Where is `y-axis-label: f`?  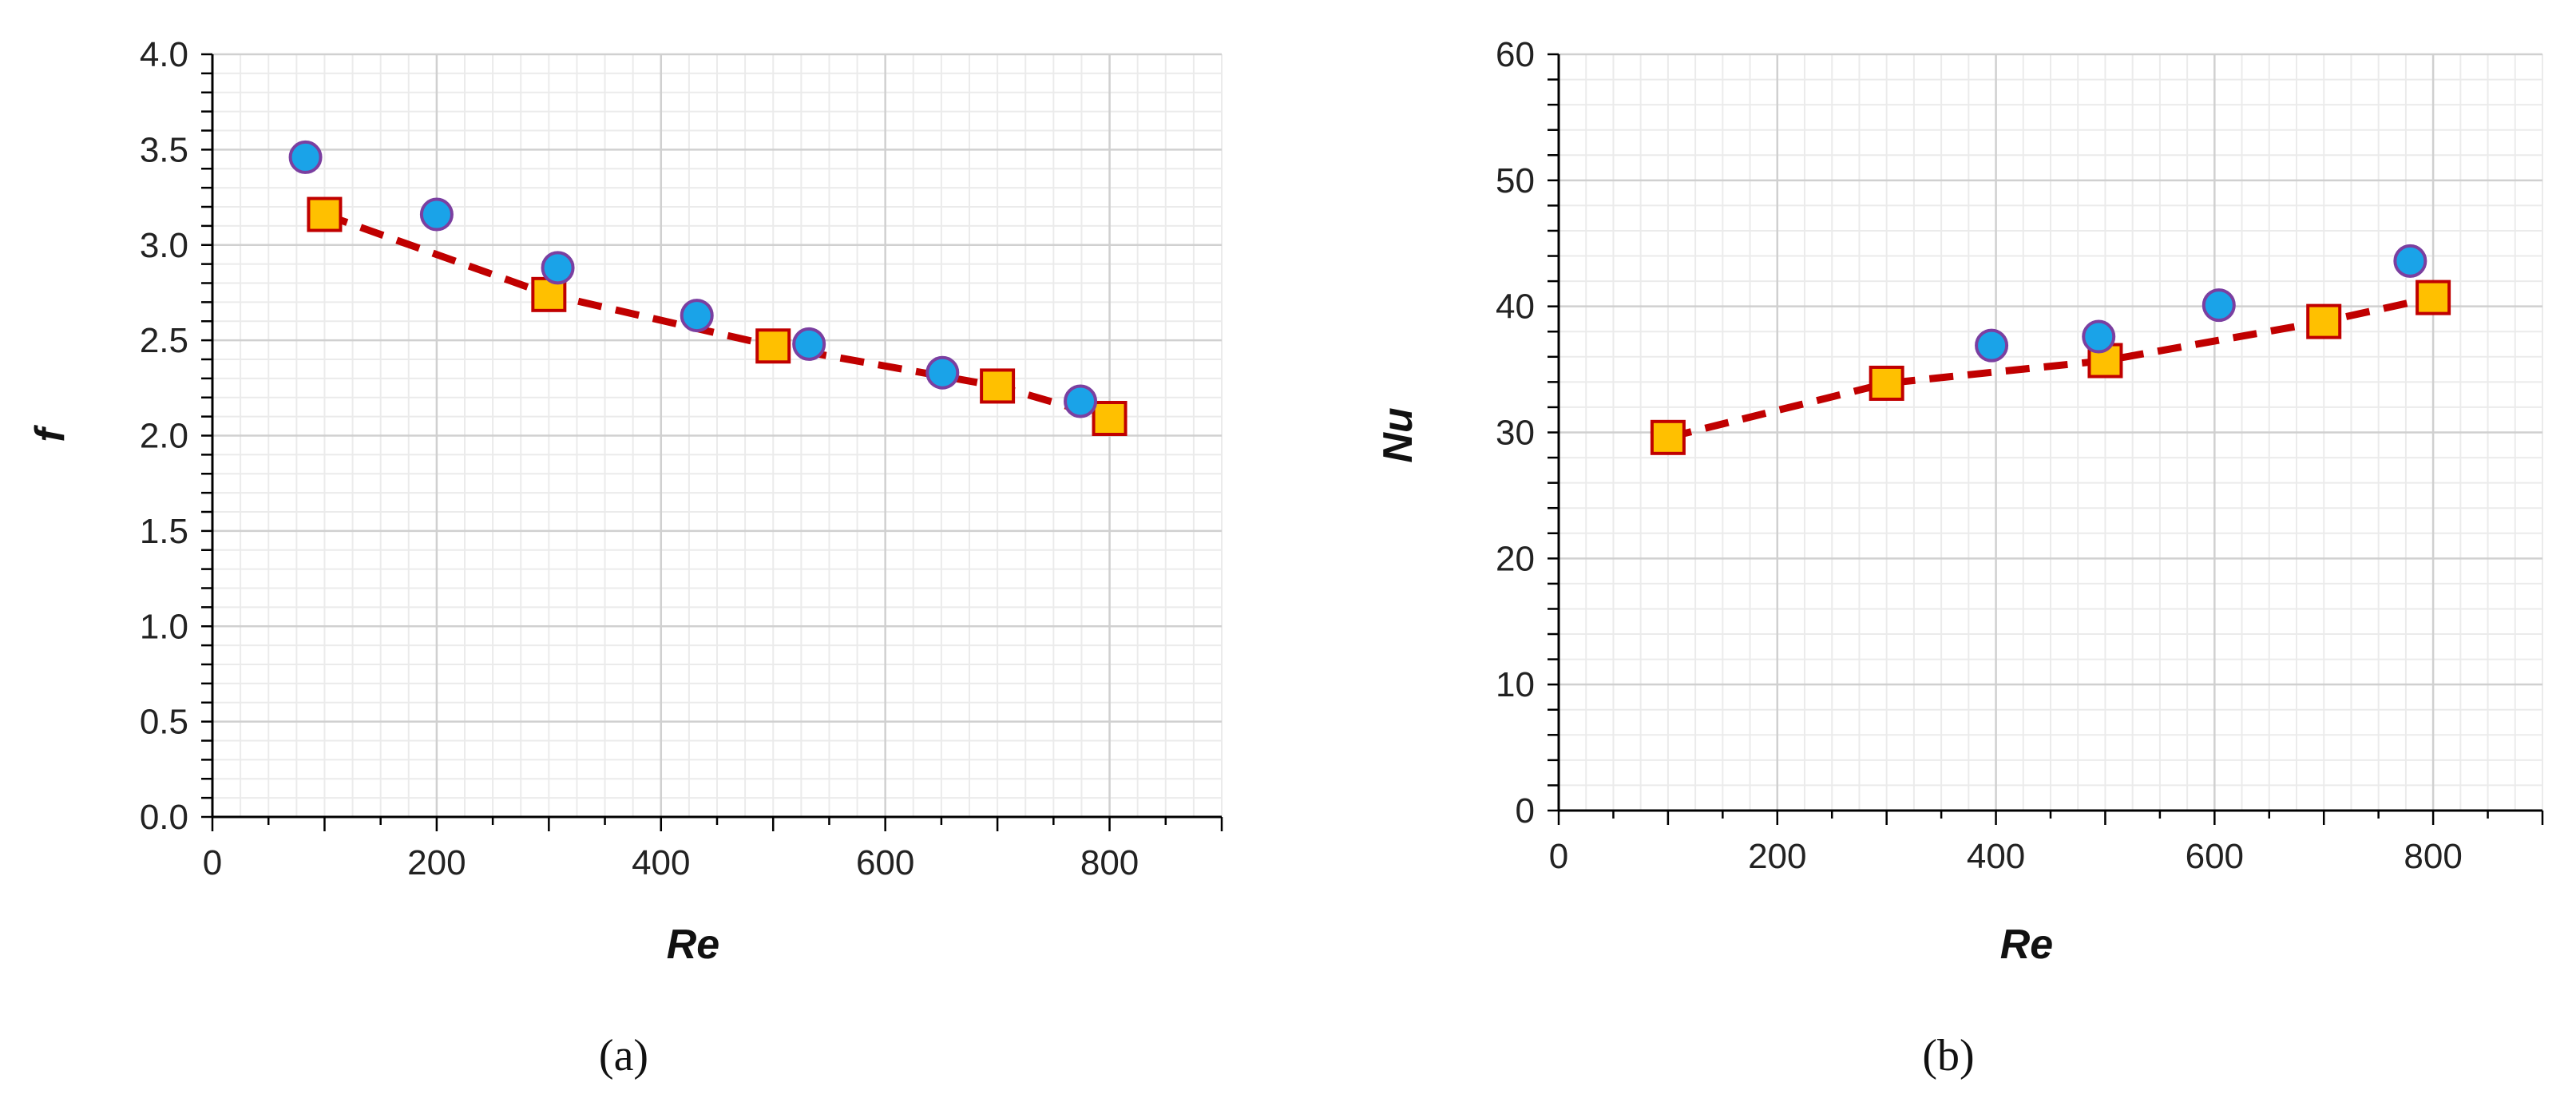 y-axis-label: f is located at coordinates (50, 433).